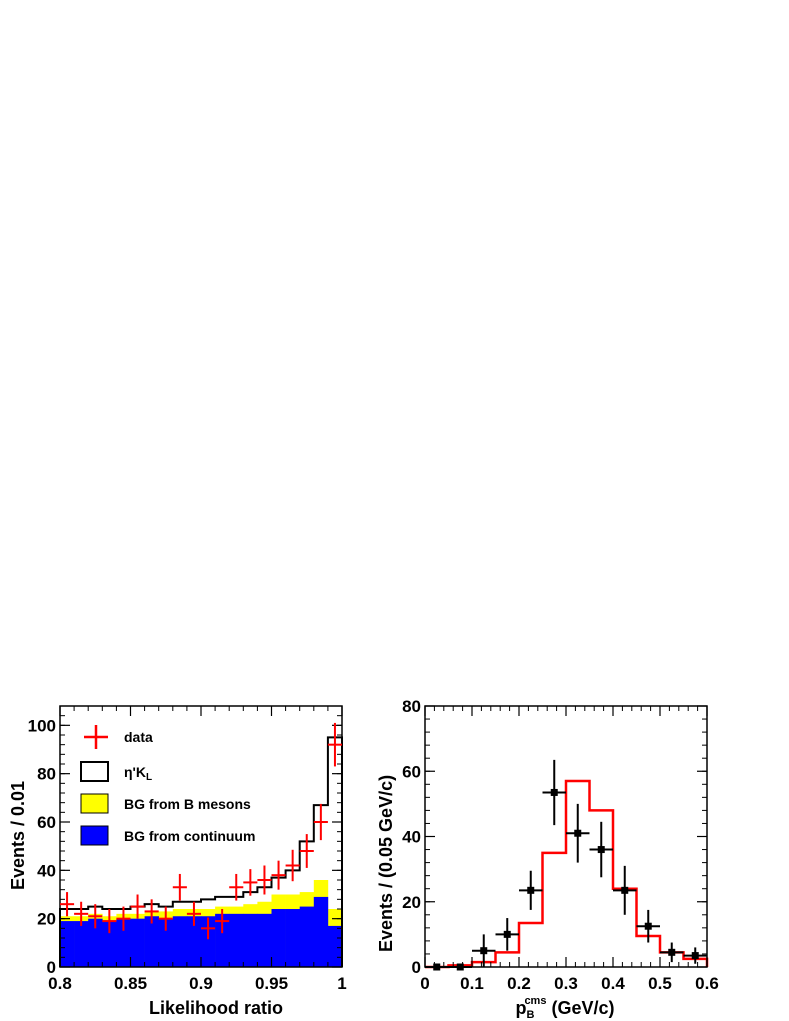 The image size is (789, 1021). I want to click on legend-bg-b-label: BG from B mesons, so click(187, 804).